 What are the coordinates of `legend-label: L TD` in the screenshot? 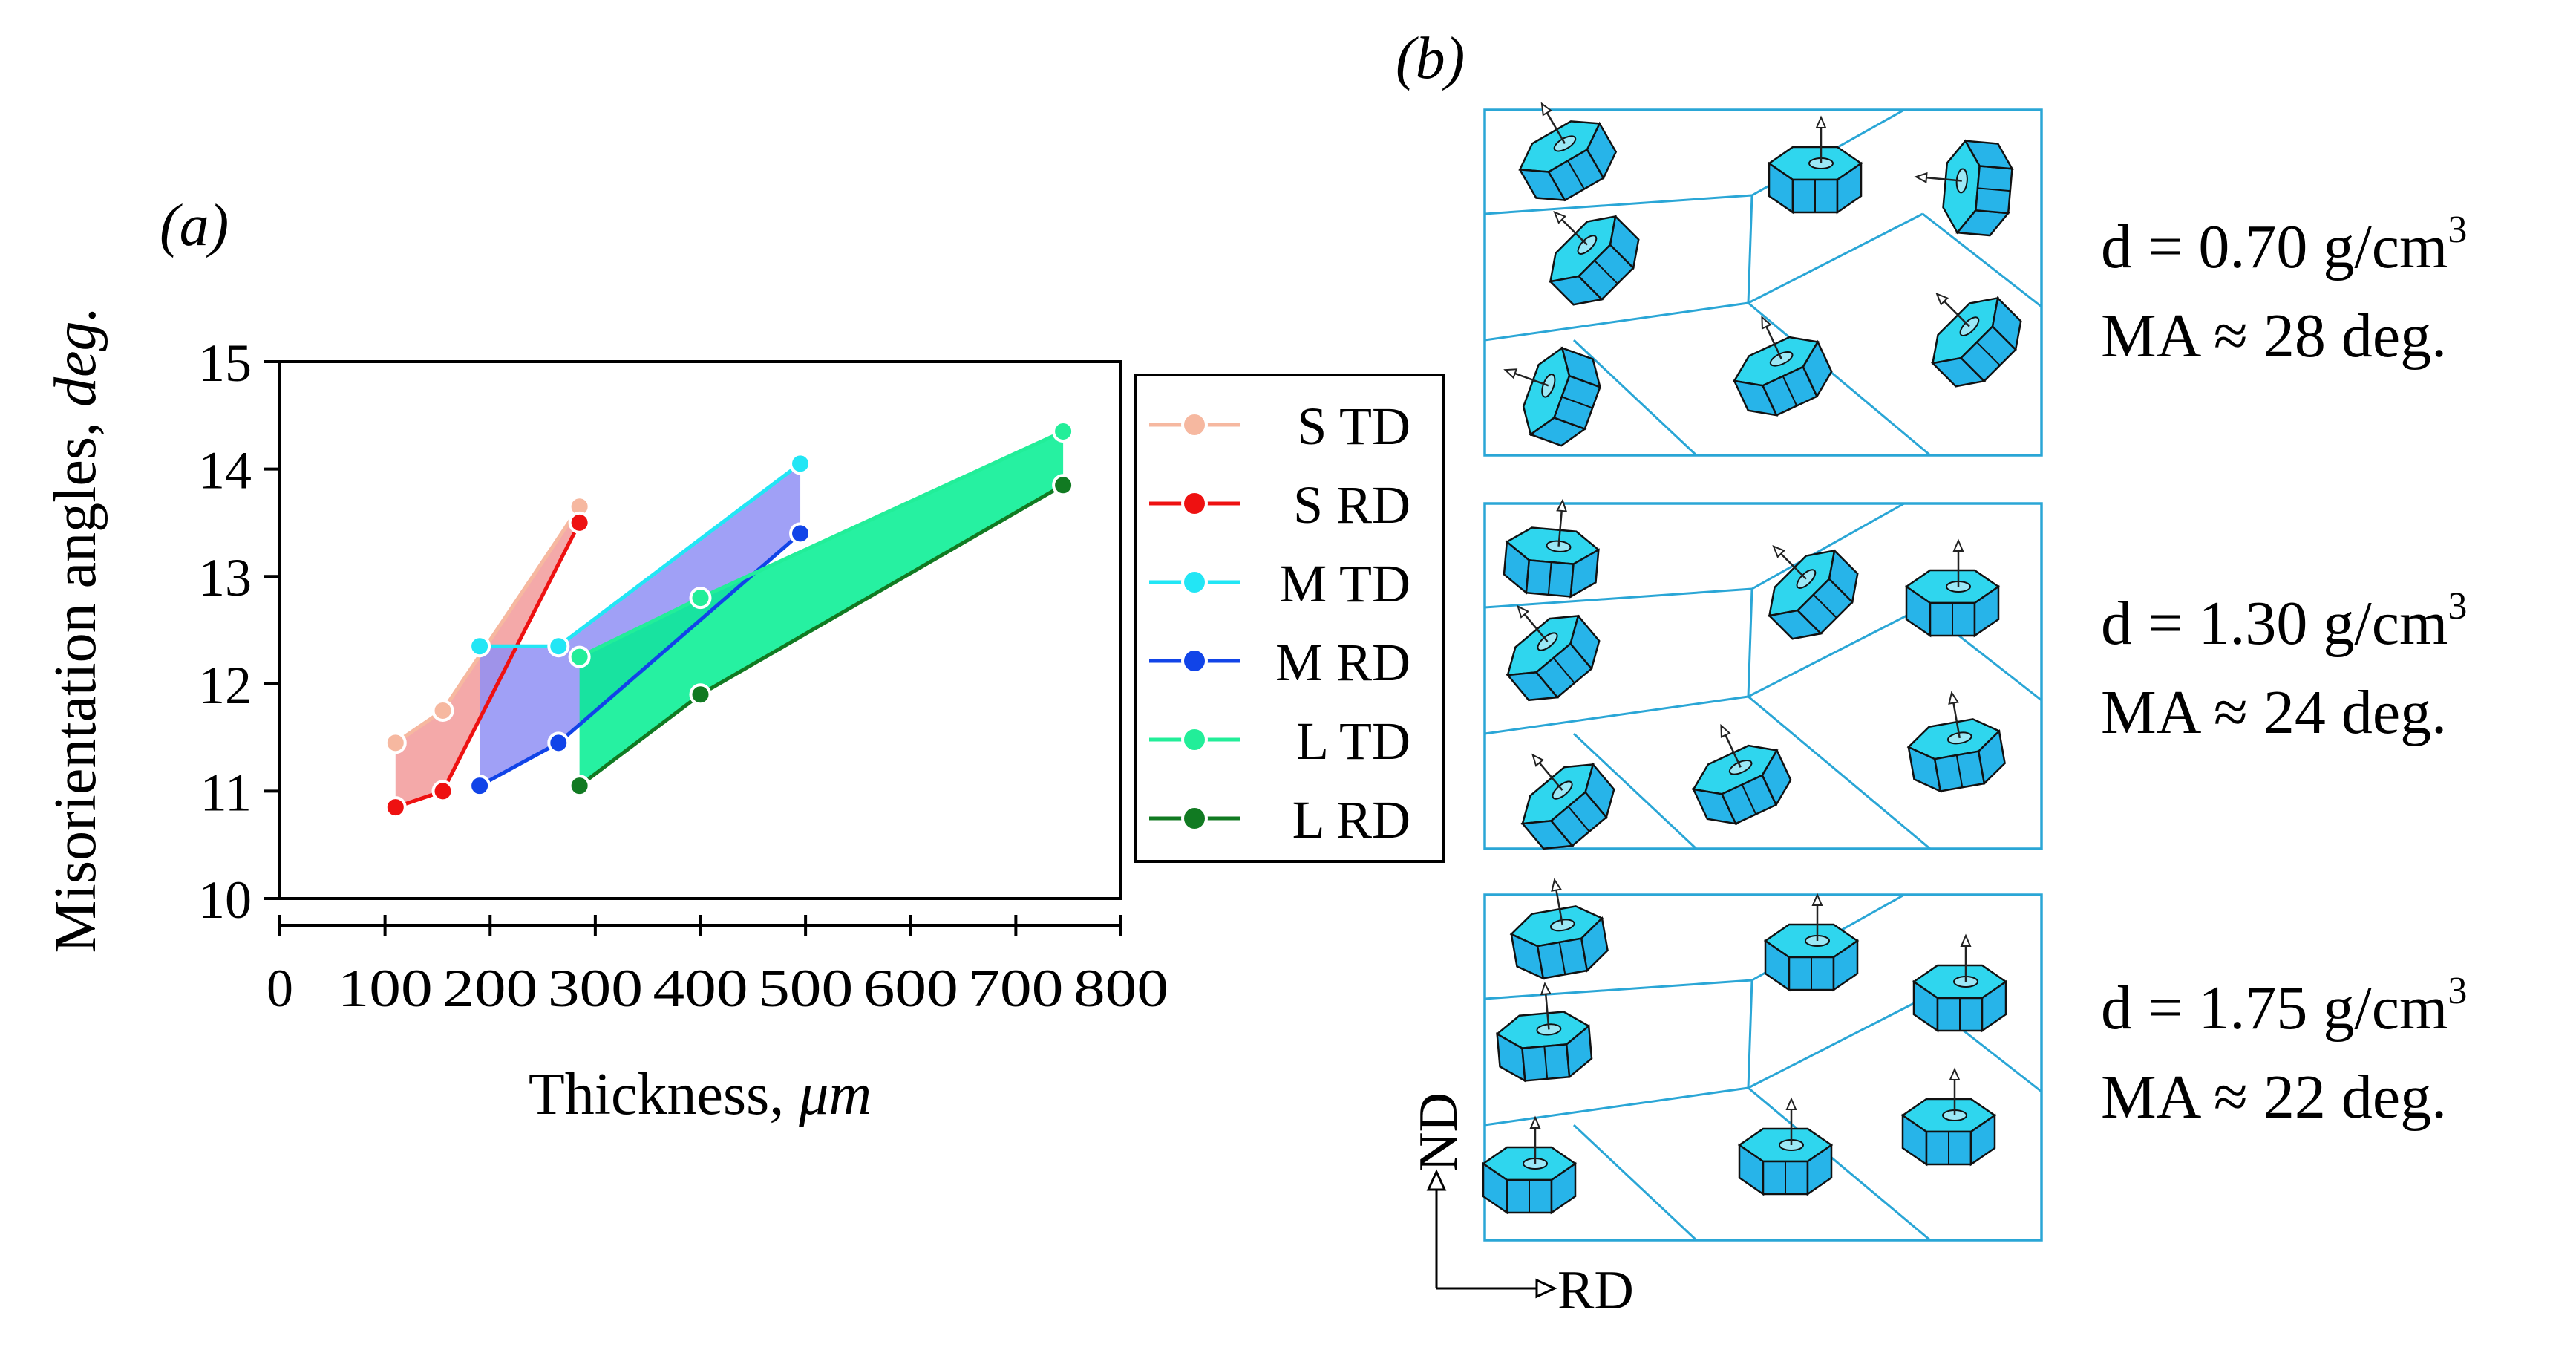 It's located at (1353, 741).